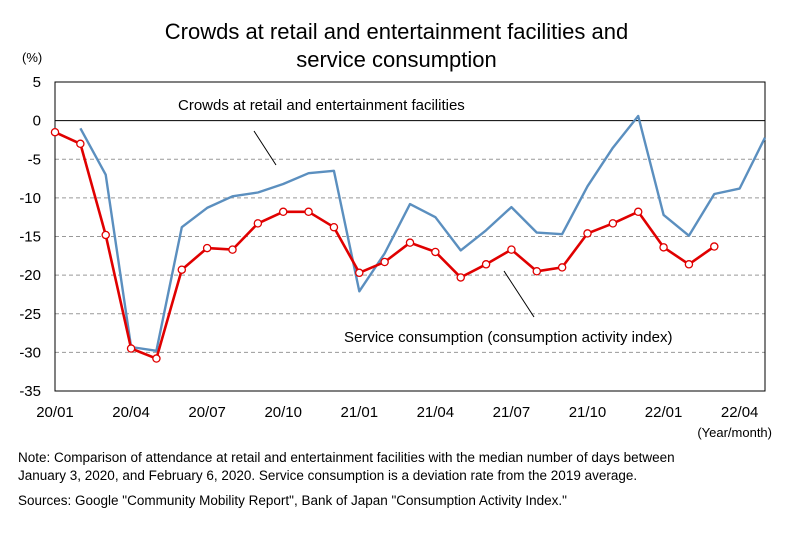 Image resolution: width=793 pixels, height=539 pixels. Describe the element at coordinates (37, 121) in the screenshot. I see `y-tick-label: 0` at that location.